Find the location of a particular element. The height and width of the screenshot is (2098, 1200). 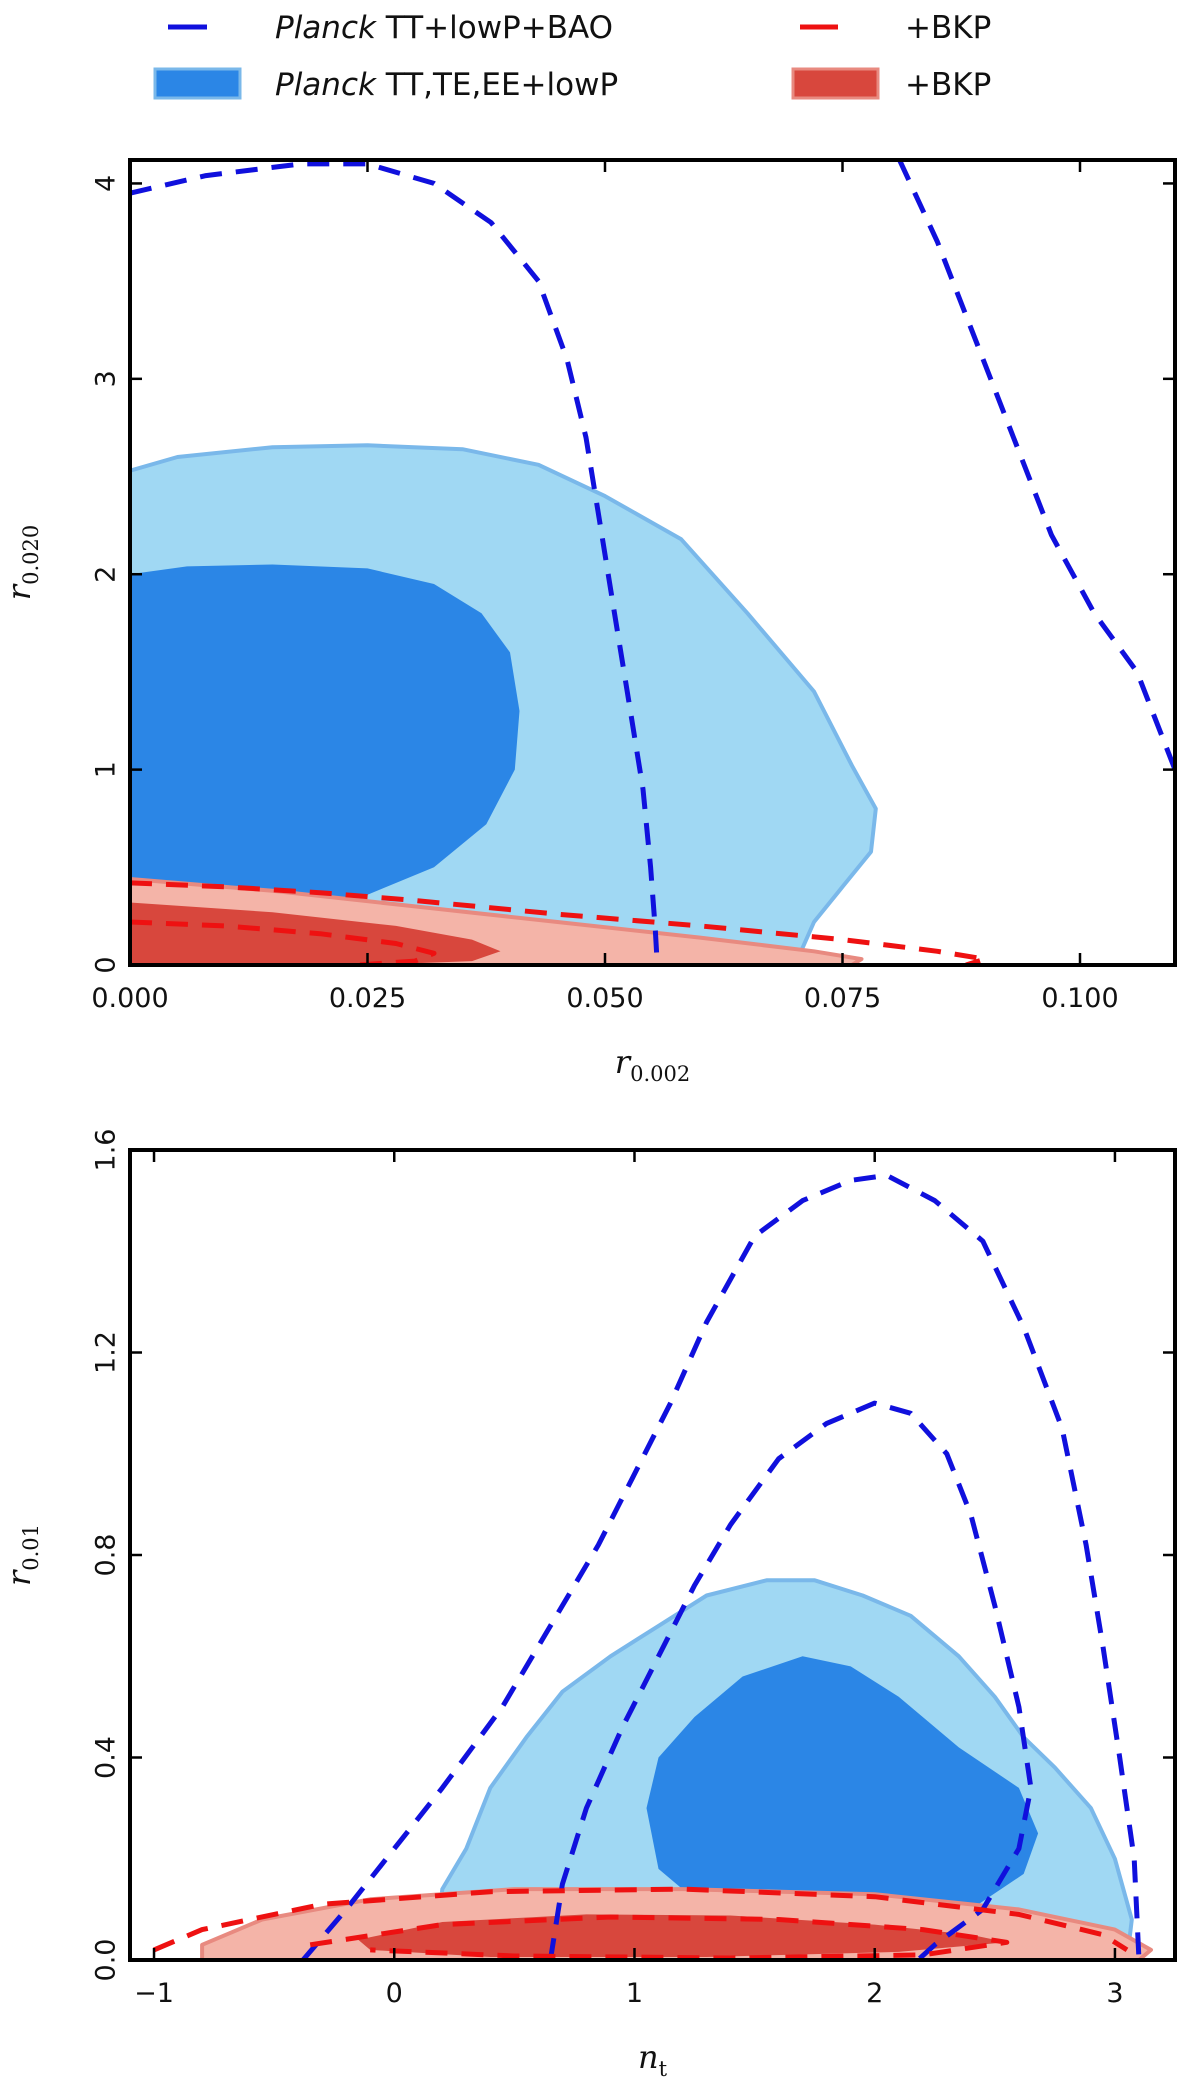

y-tick-label: 3 is located at coordinates (105, 378).